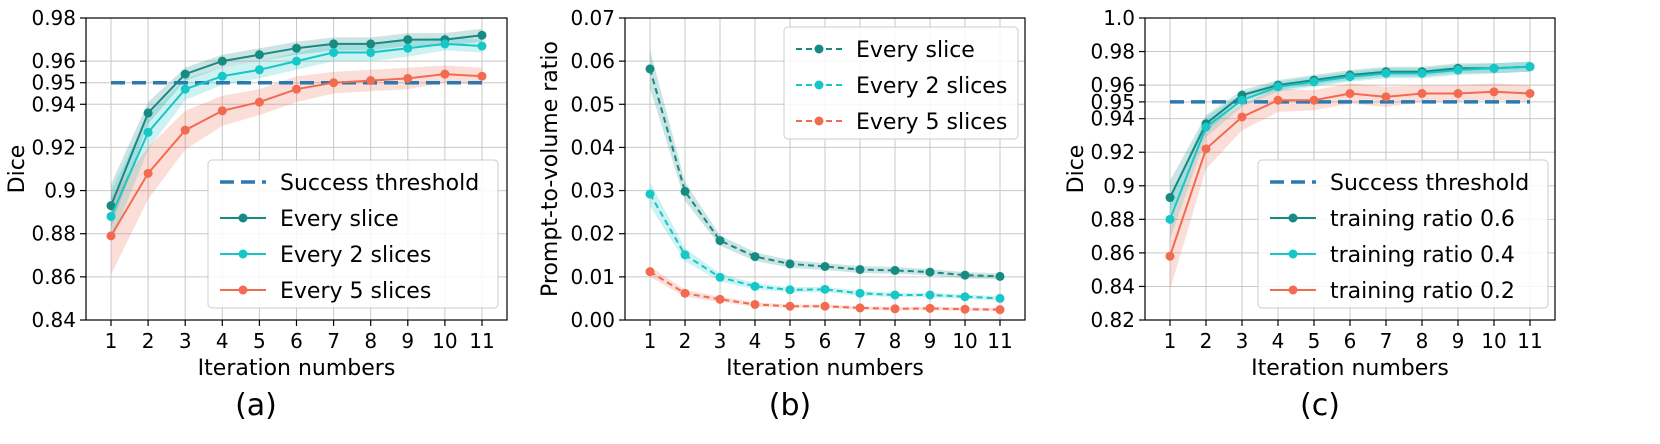 The image size is (1660, 444). I want to click on y-tick-label: 0.88, so click(53, 234).